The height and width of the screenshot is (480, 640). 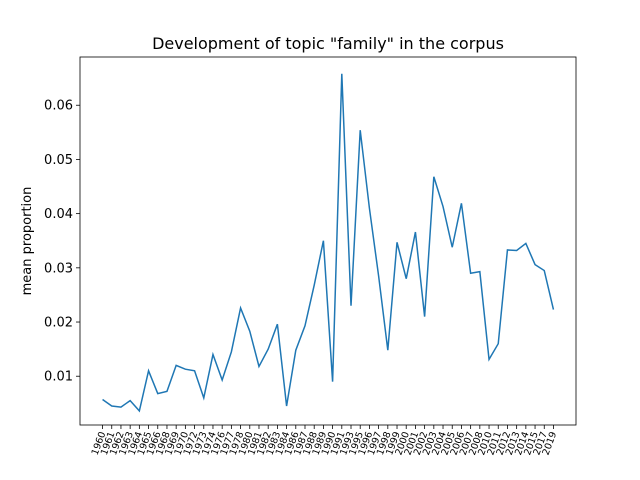 What do you see at coordinates (58, 377) in the screenshot?
I see `y-tick-label: 0.01` at bounding box center [58, 377].